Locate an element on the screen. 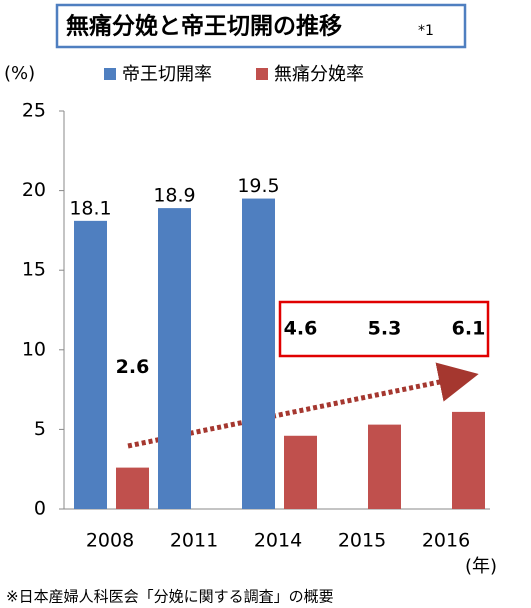 This screenshot has width=531, height=608. x-tick-label: 2008 is located at coordinates (110, 541).